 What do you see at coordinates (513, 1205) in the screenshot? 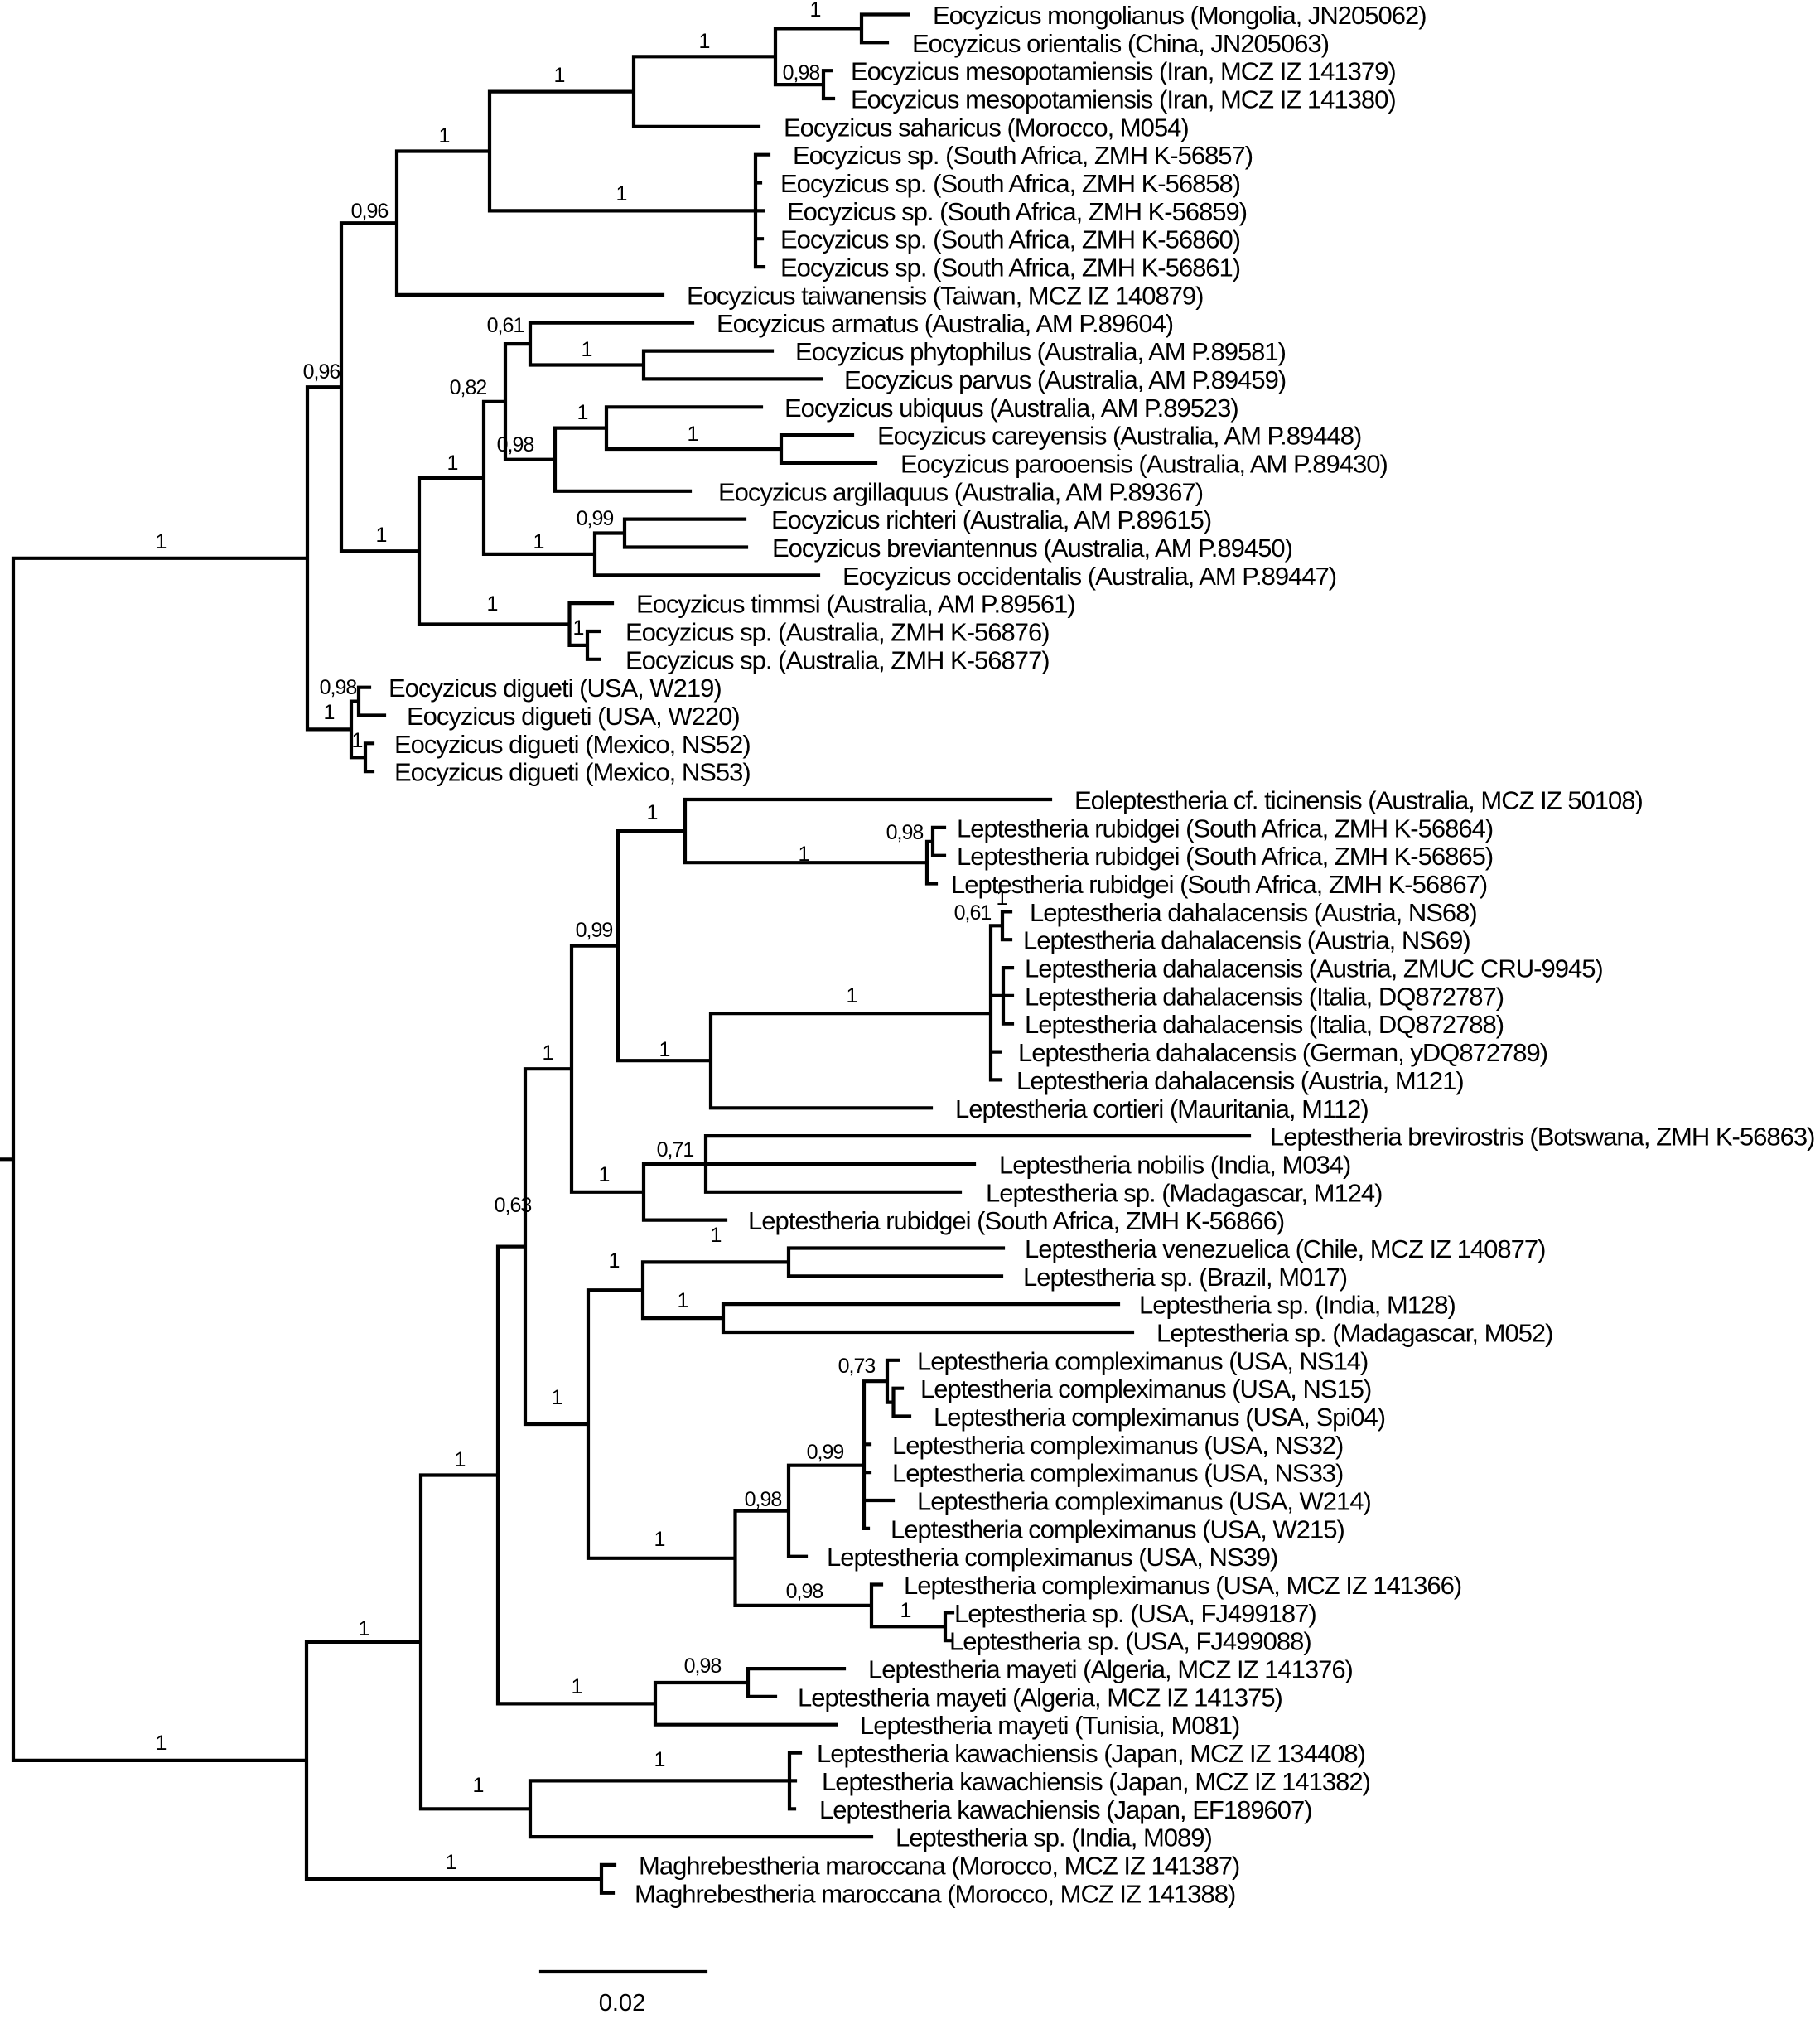
I see `svg-text: 0,63` at bounding box center [513, 1205].